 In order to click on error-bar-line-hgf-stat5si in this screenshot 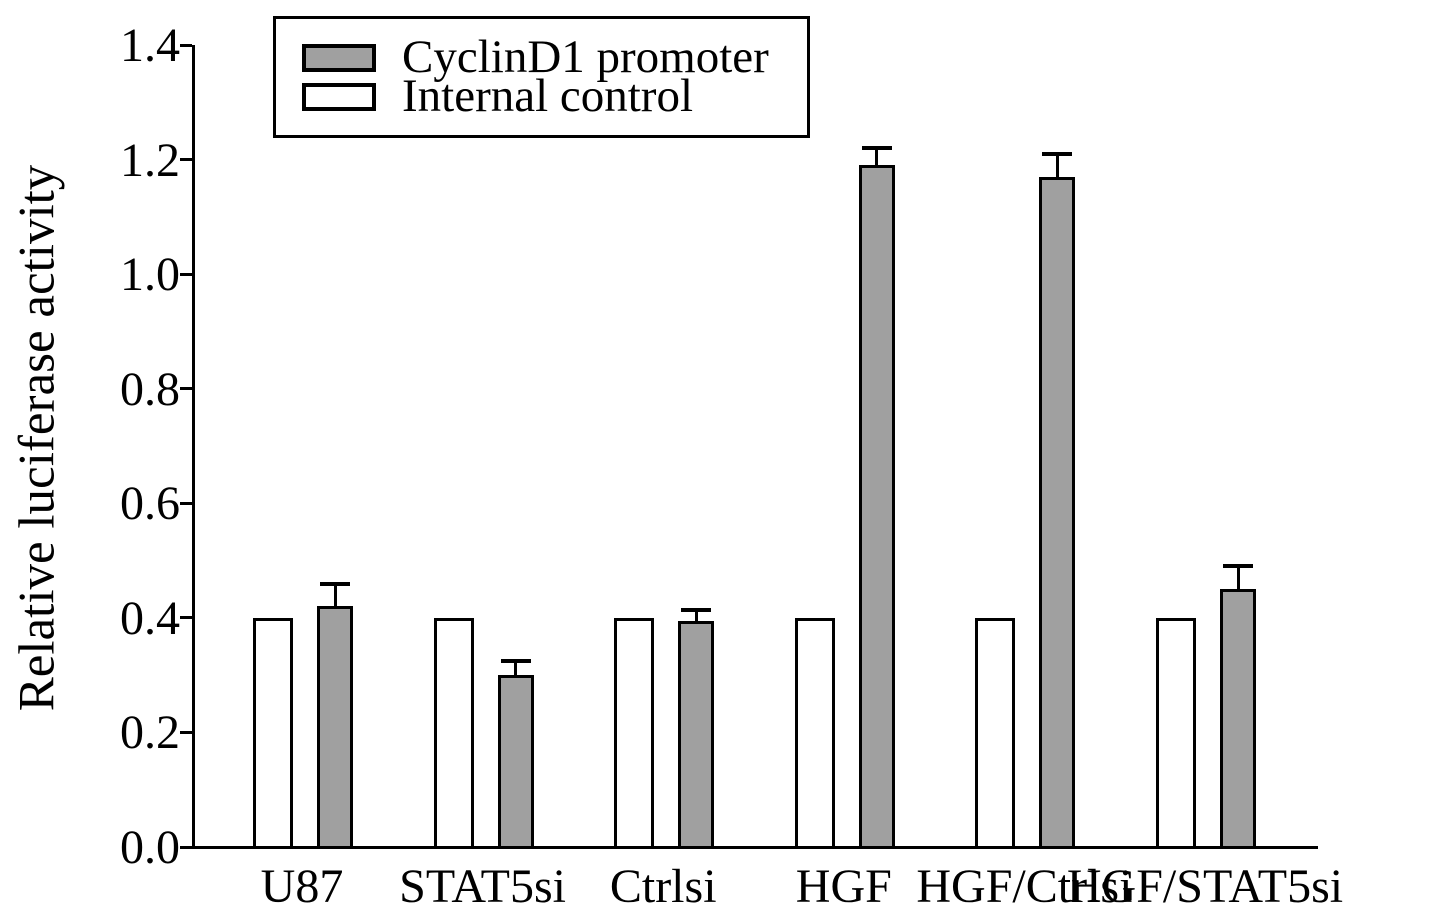, I will do `click(1238, 578)`.